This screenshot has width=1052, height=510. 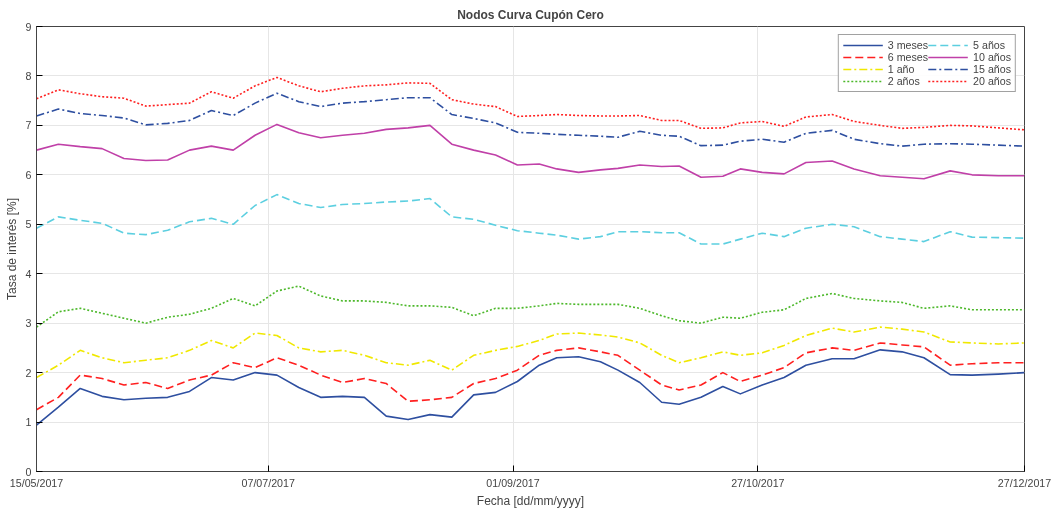 I want to click on x-tick-label: 27/10/2017, so click(x=758, y=482).